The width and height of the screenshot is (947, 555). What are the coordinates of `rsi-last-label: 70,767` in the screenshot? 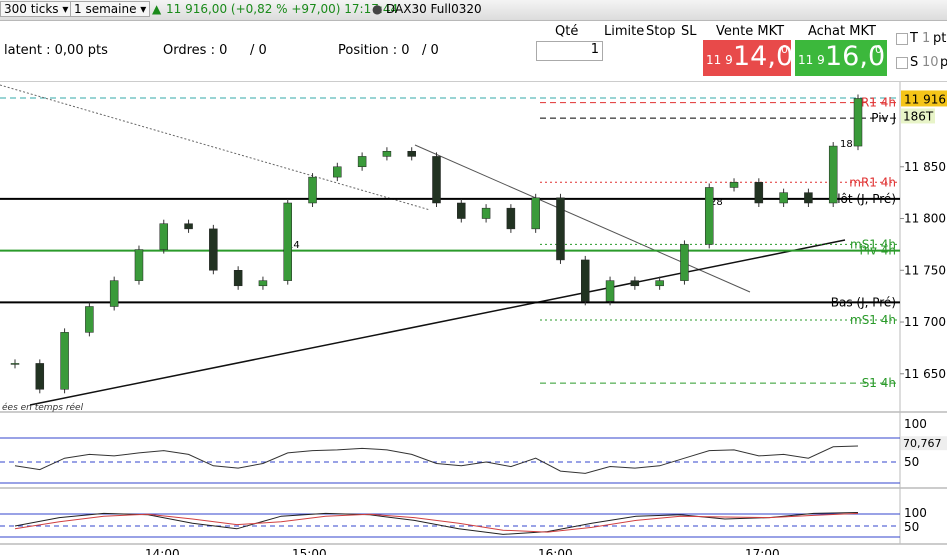 It's located at (922, 443).